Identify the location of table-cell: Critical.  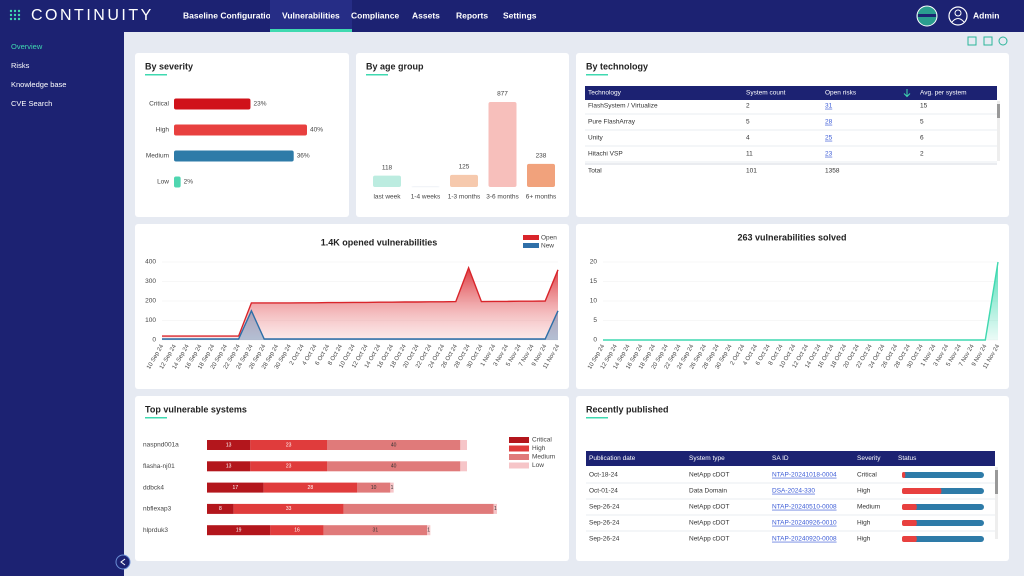
(867, 475).